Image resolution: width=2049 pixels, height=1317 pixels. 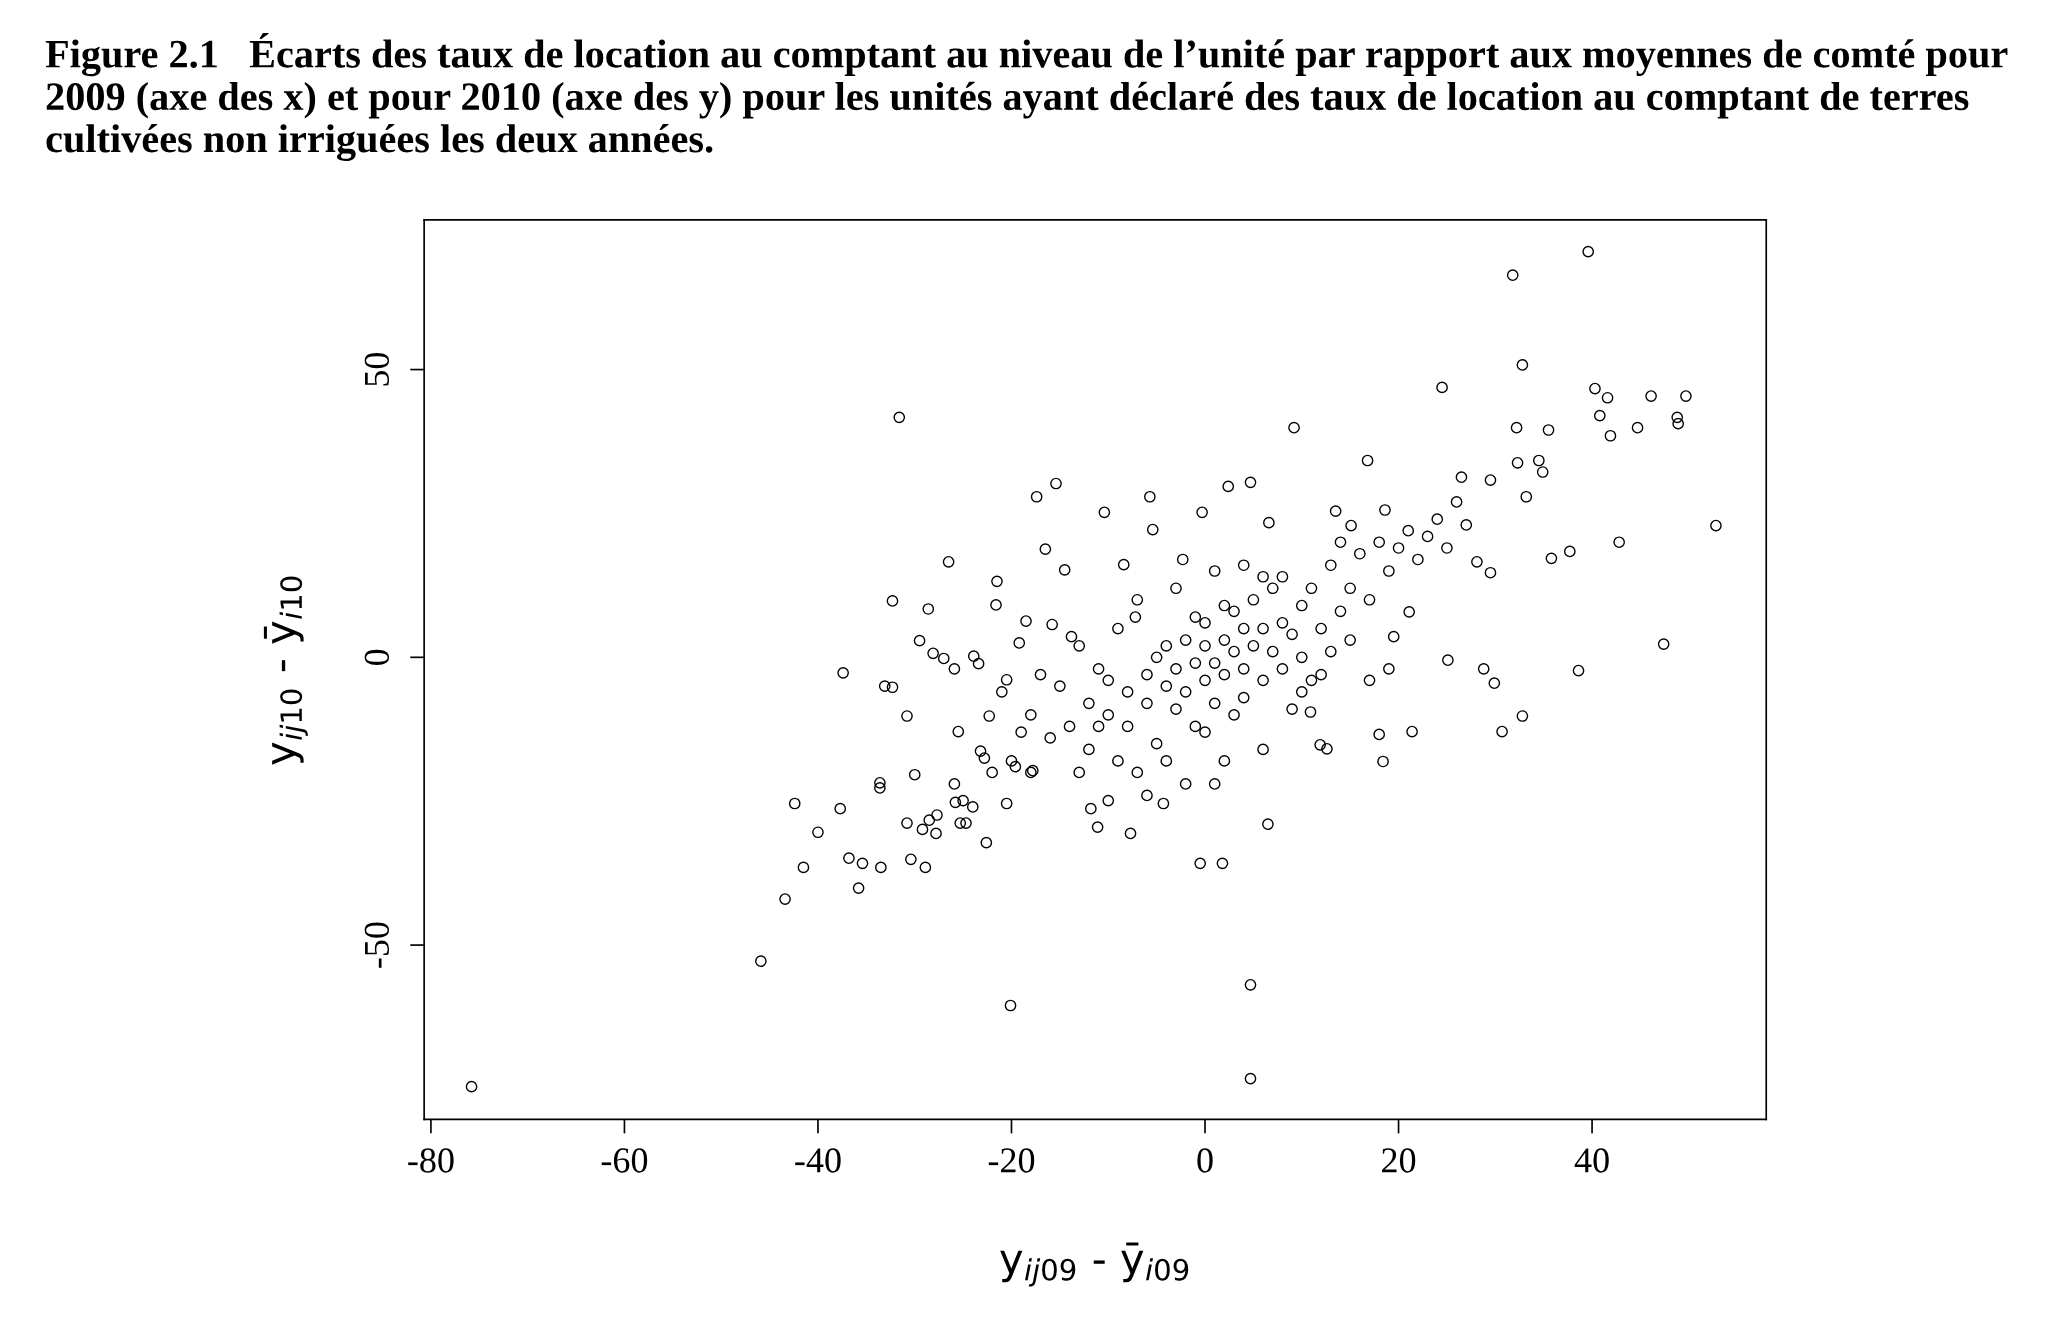 What do you see at coordinates (818, 1160) in the screenshot?
I see `x-tick-label: -40` at bounding box center [818, 1160].